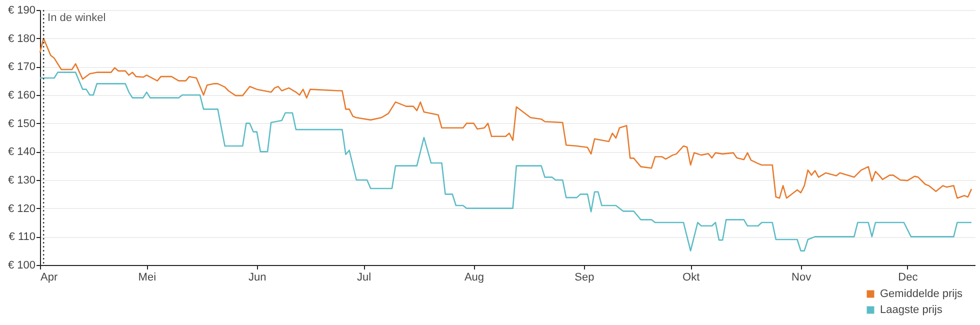  Describe the element at coordinates (22, 67) in the screenshot. I see `y-tick-label: € 170` at that location.